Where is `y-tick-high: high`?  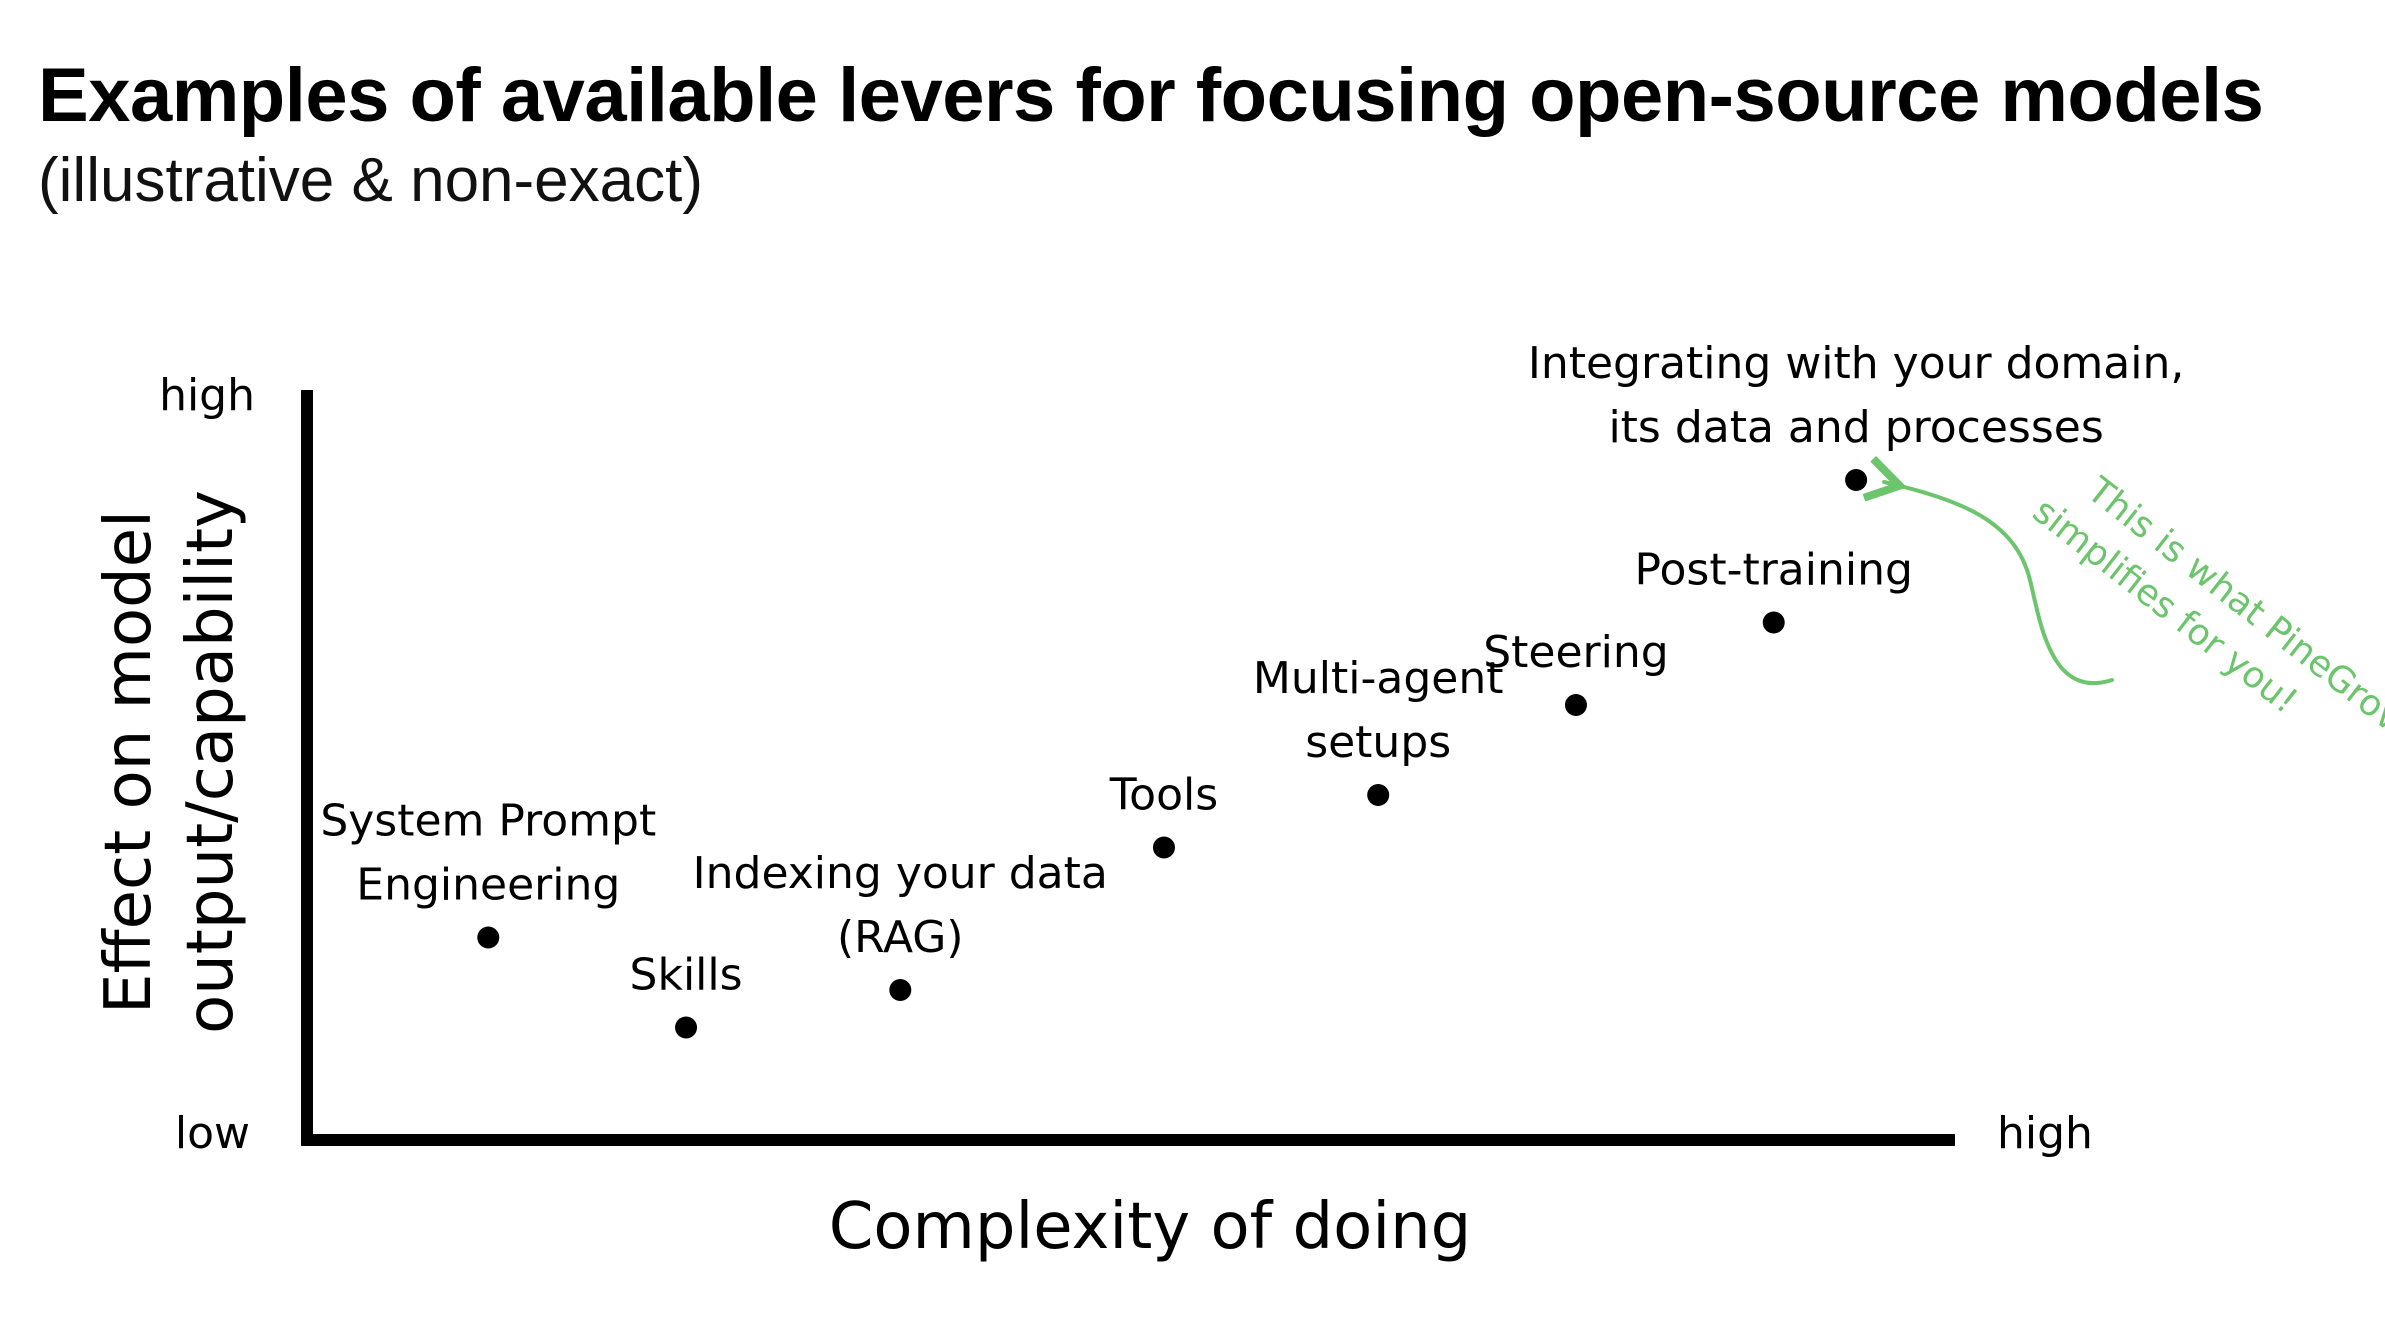
y-tick-high: high is located at coordinates (207, 395).